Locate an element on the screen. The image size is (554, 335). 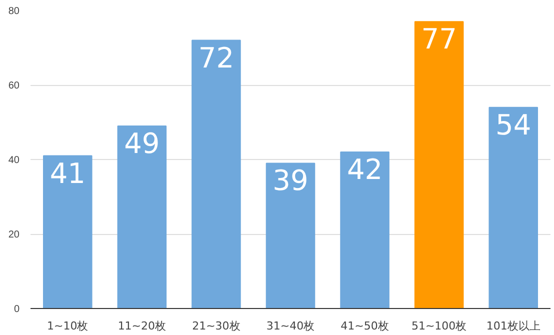
x-tick-label: 101枚以上 is located at coordinates (513, 326).